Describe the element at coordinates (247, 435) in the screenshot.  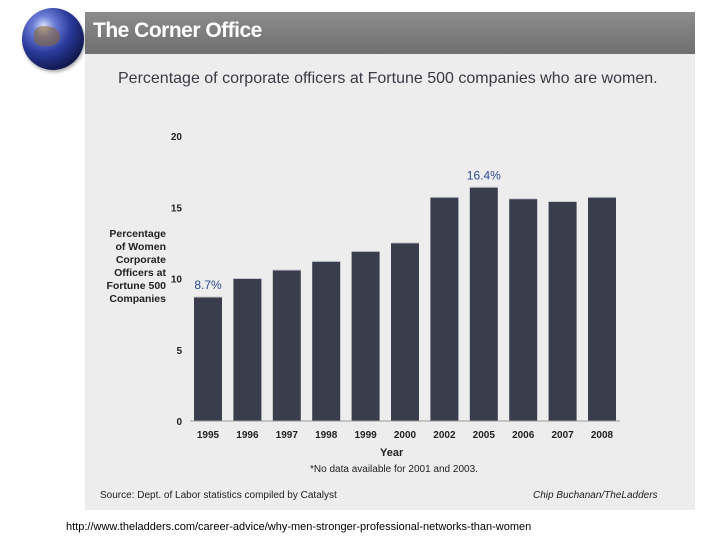
I see `x-tick-label: 1996` at that location.